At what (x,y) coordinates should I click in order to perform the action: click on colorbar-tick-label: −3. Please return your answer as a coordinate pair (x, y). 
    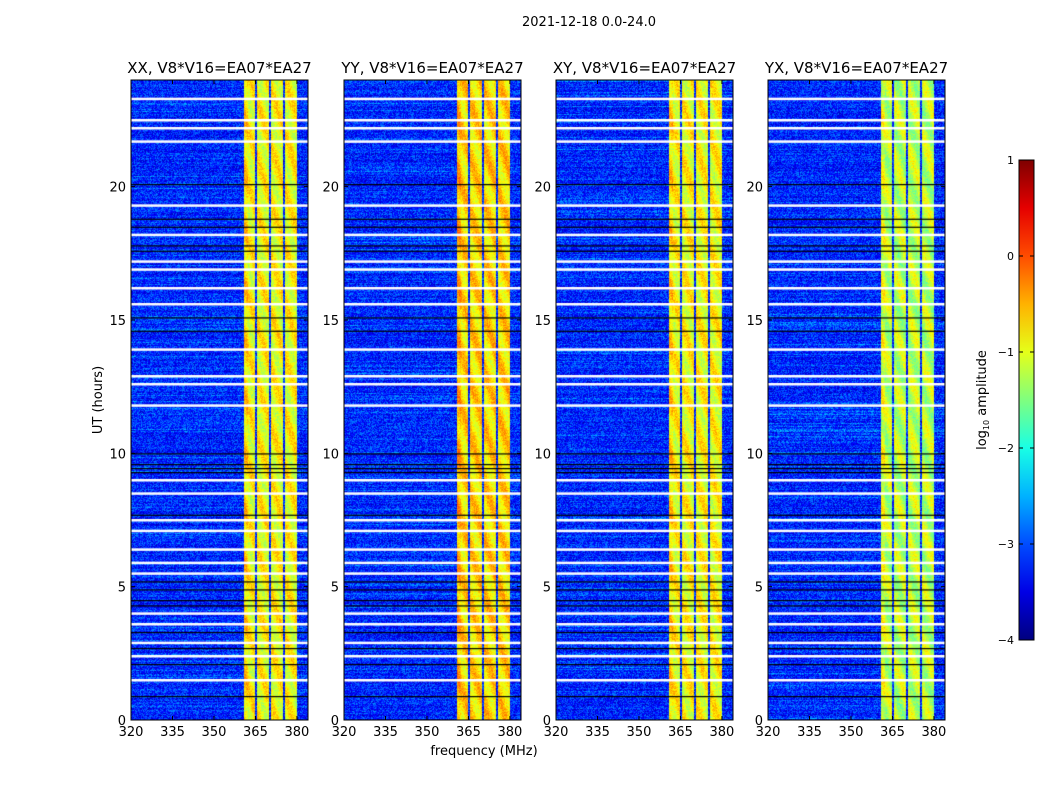
    Looking at the image, I should click on (1006, 544).